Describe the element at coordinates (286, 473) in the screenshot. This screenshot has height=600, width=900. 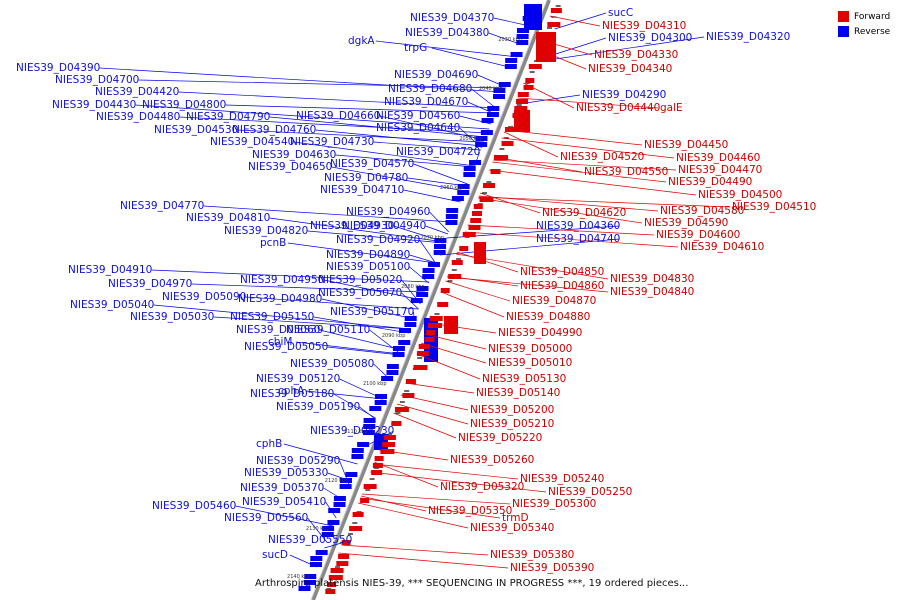
I see `reverse-gene-label: NIES39_D05330` at that location.